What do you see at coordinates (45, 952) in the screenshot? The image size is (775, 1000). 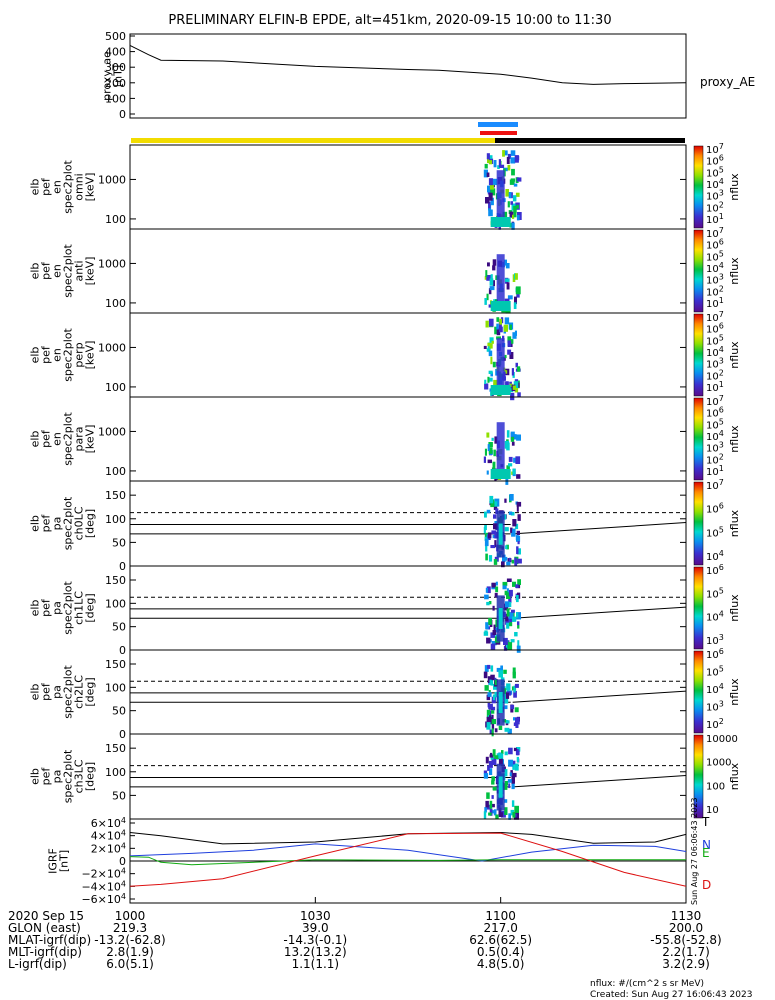 I see `table-cell: MLT-igrf(dip)` at bounding box center [45, 952].